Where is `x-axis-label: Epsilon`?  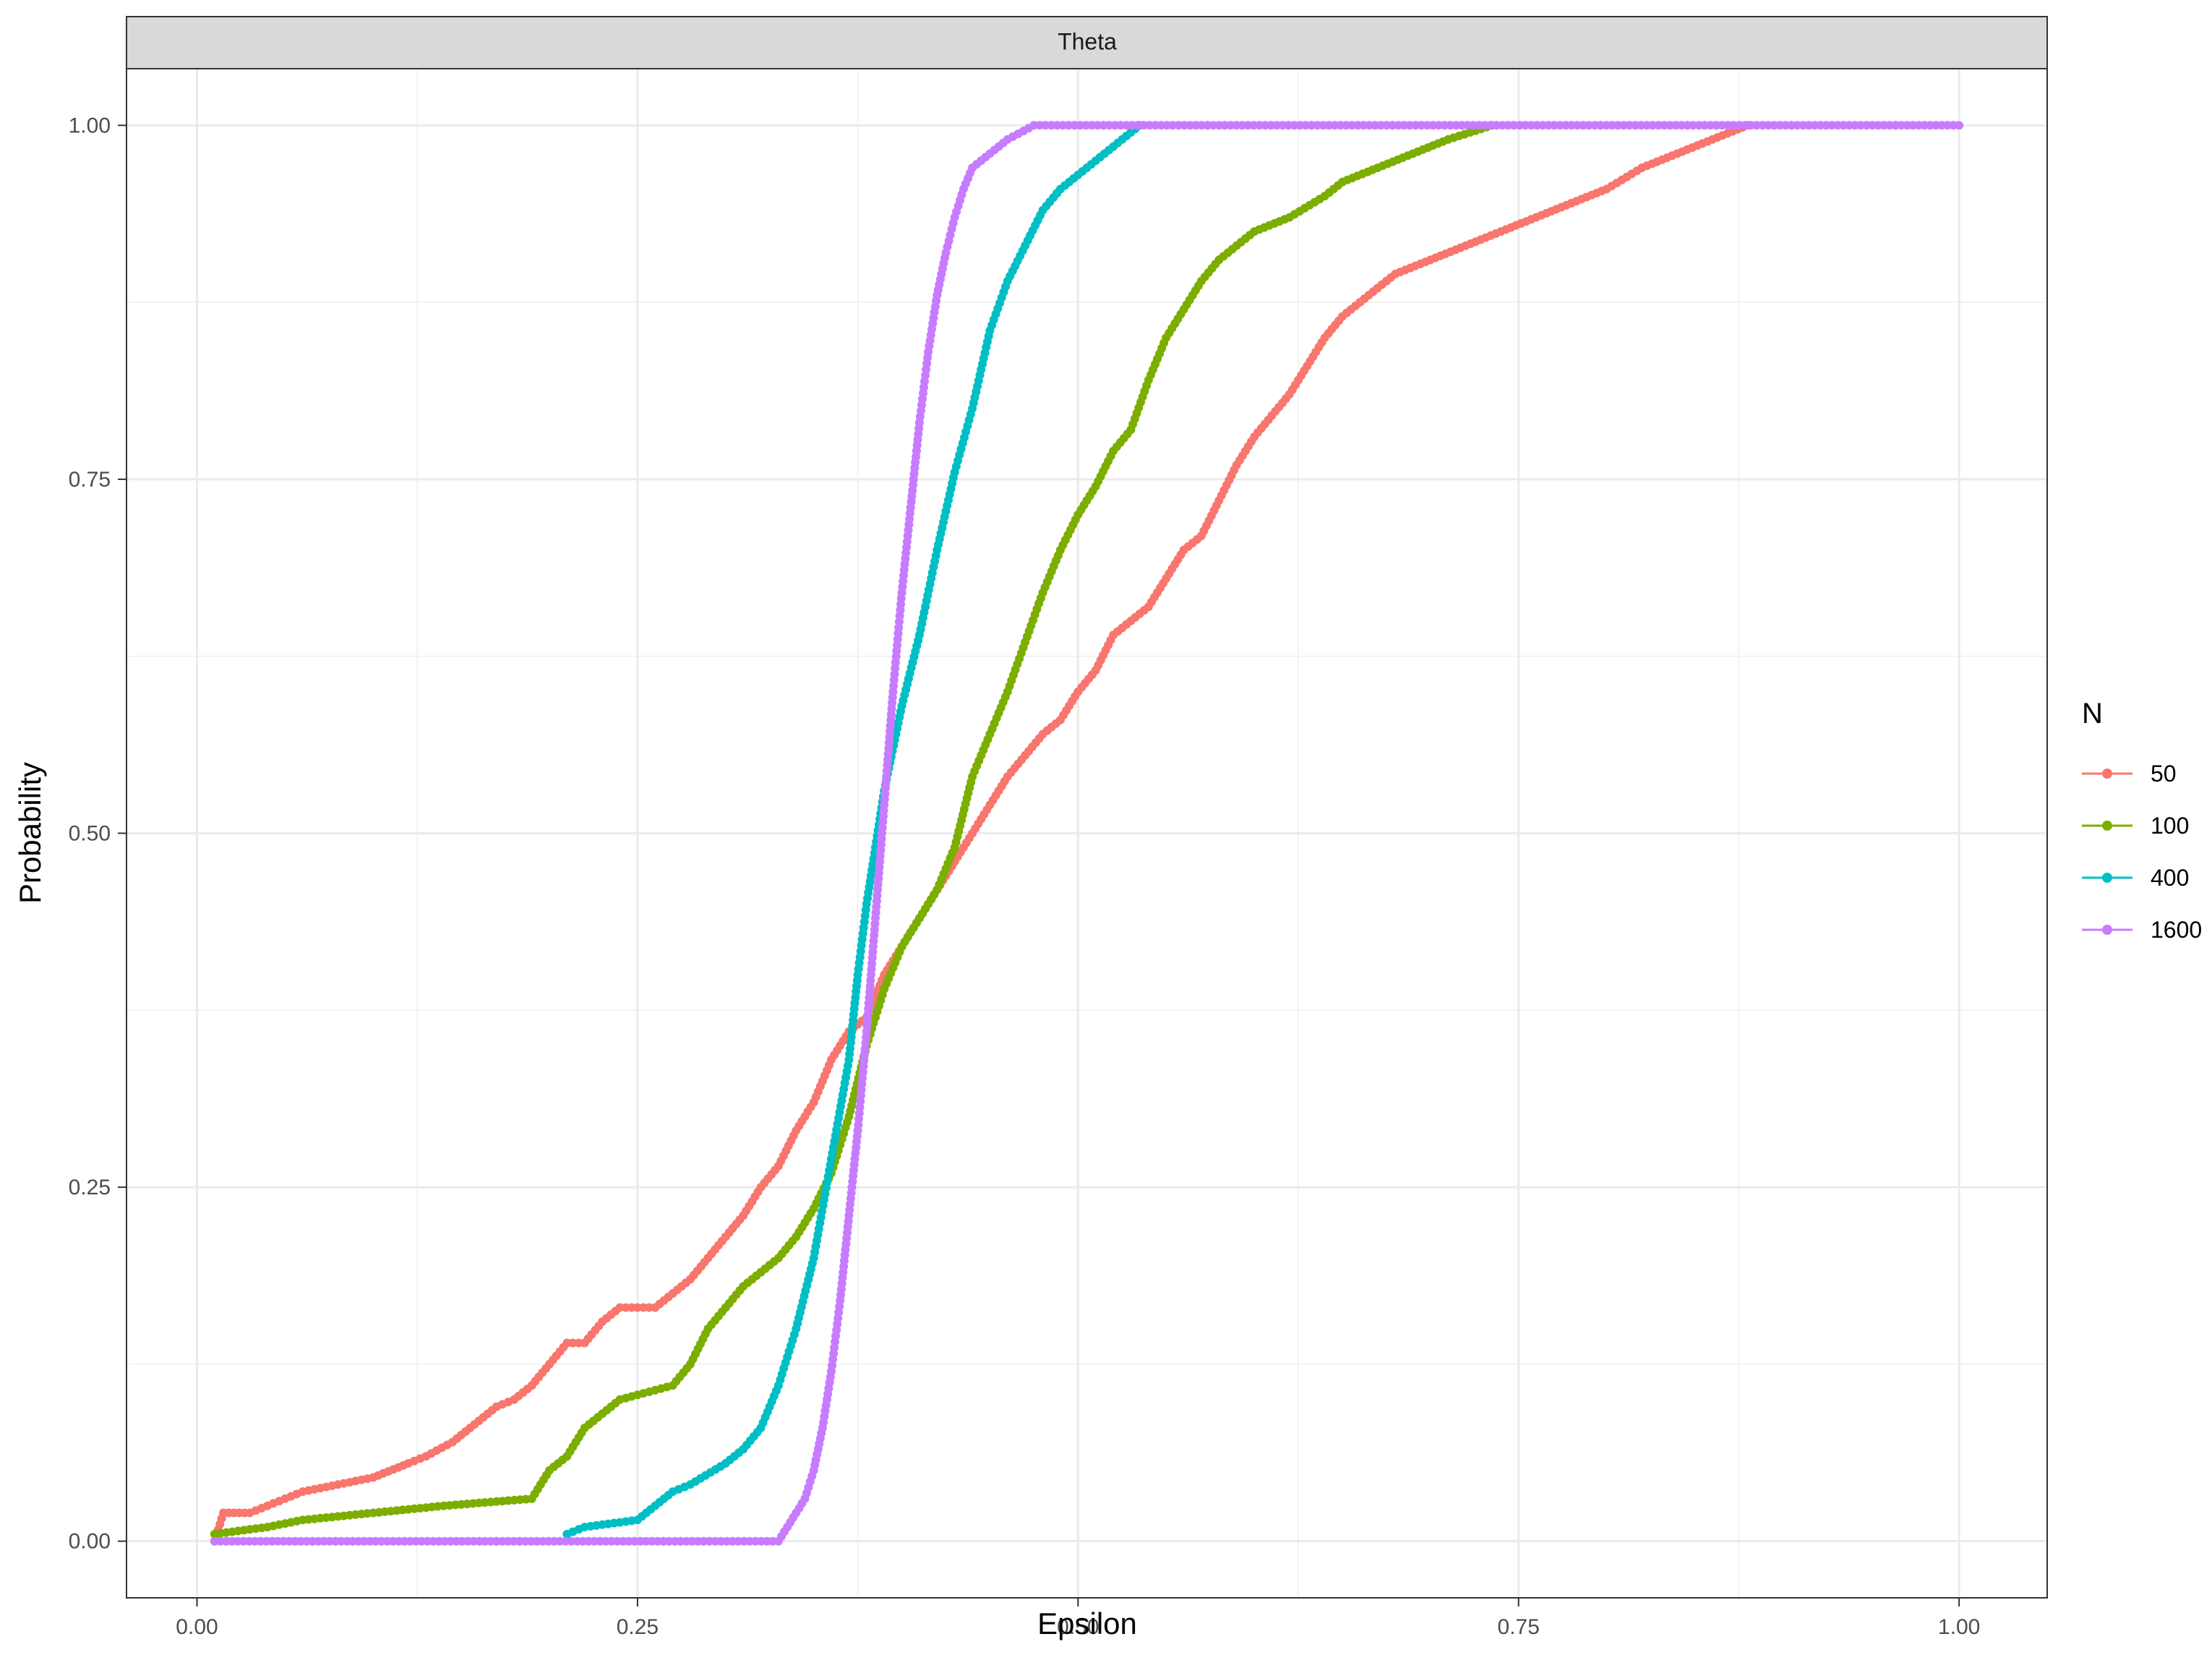
x-axis-label: Epsilon is located at coordinates (1087, 1623).